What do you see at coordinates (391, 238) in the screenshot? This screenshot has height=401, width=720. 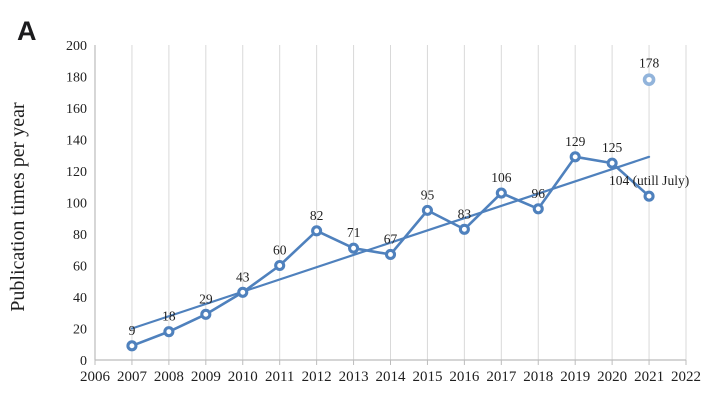 I see `data-point-label: 67` at bounding box center [391, 238].